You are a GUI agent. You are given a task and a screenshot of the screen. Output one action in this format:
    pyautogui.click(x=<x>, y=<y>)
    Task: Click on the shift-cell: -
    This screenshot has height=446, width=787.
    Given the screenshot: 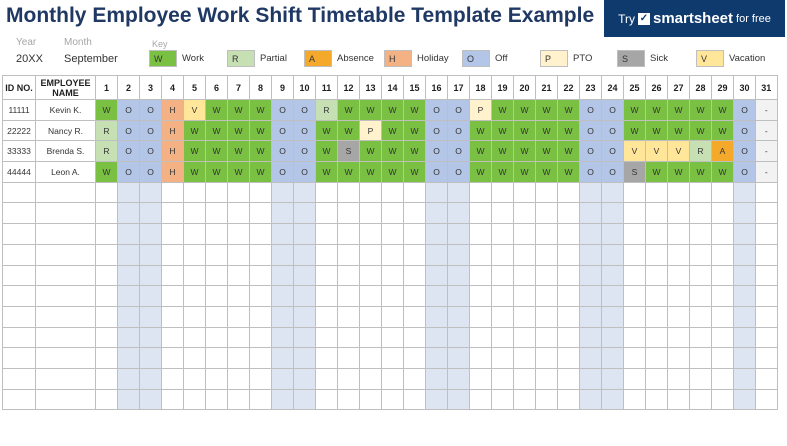 What is the action you would take?
    pyautogui.click(x=766, y=110)
    